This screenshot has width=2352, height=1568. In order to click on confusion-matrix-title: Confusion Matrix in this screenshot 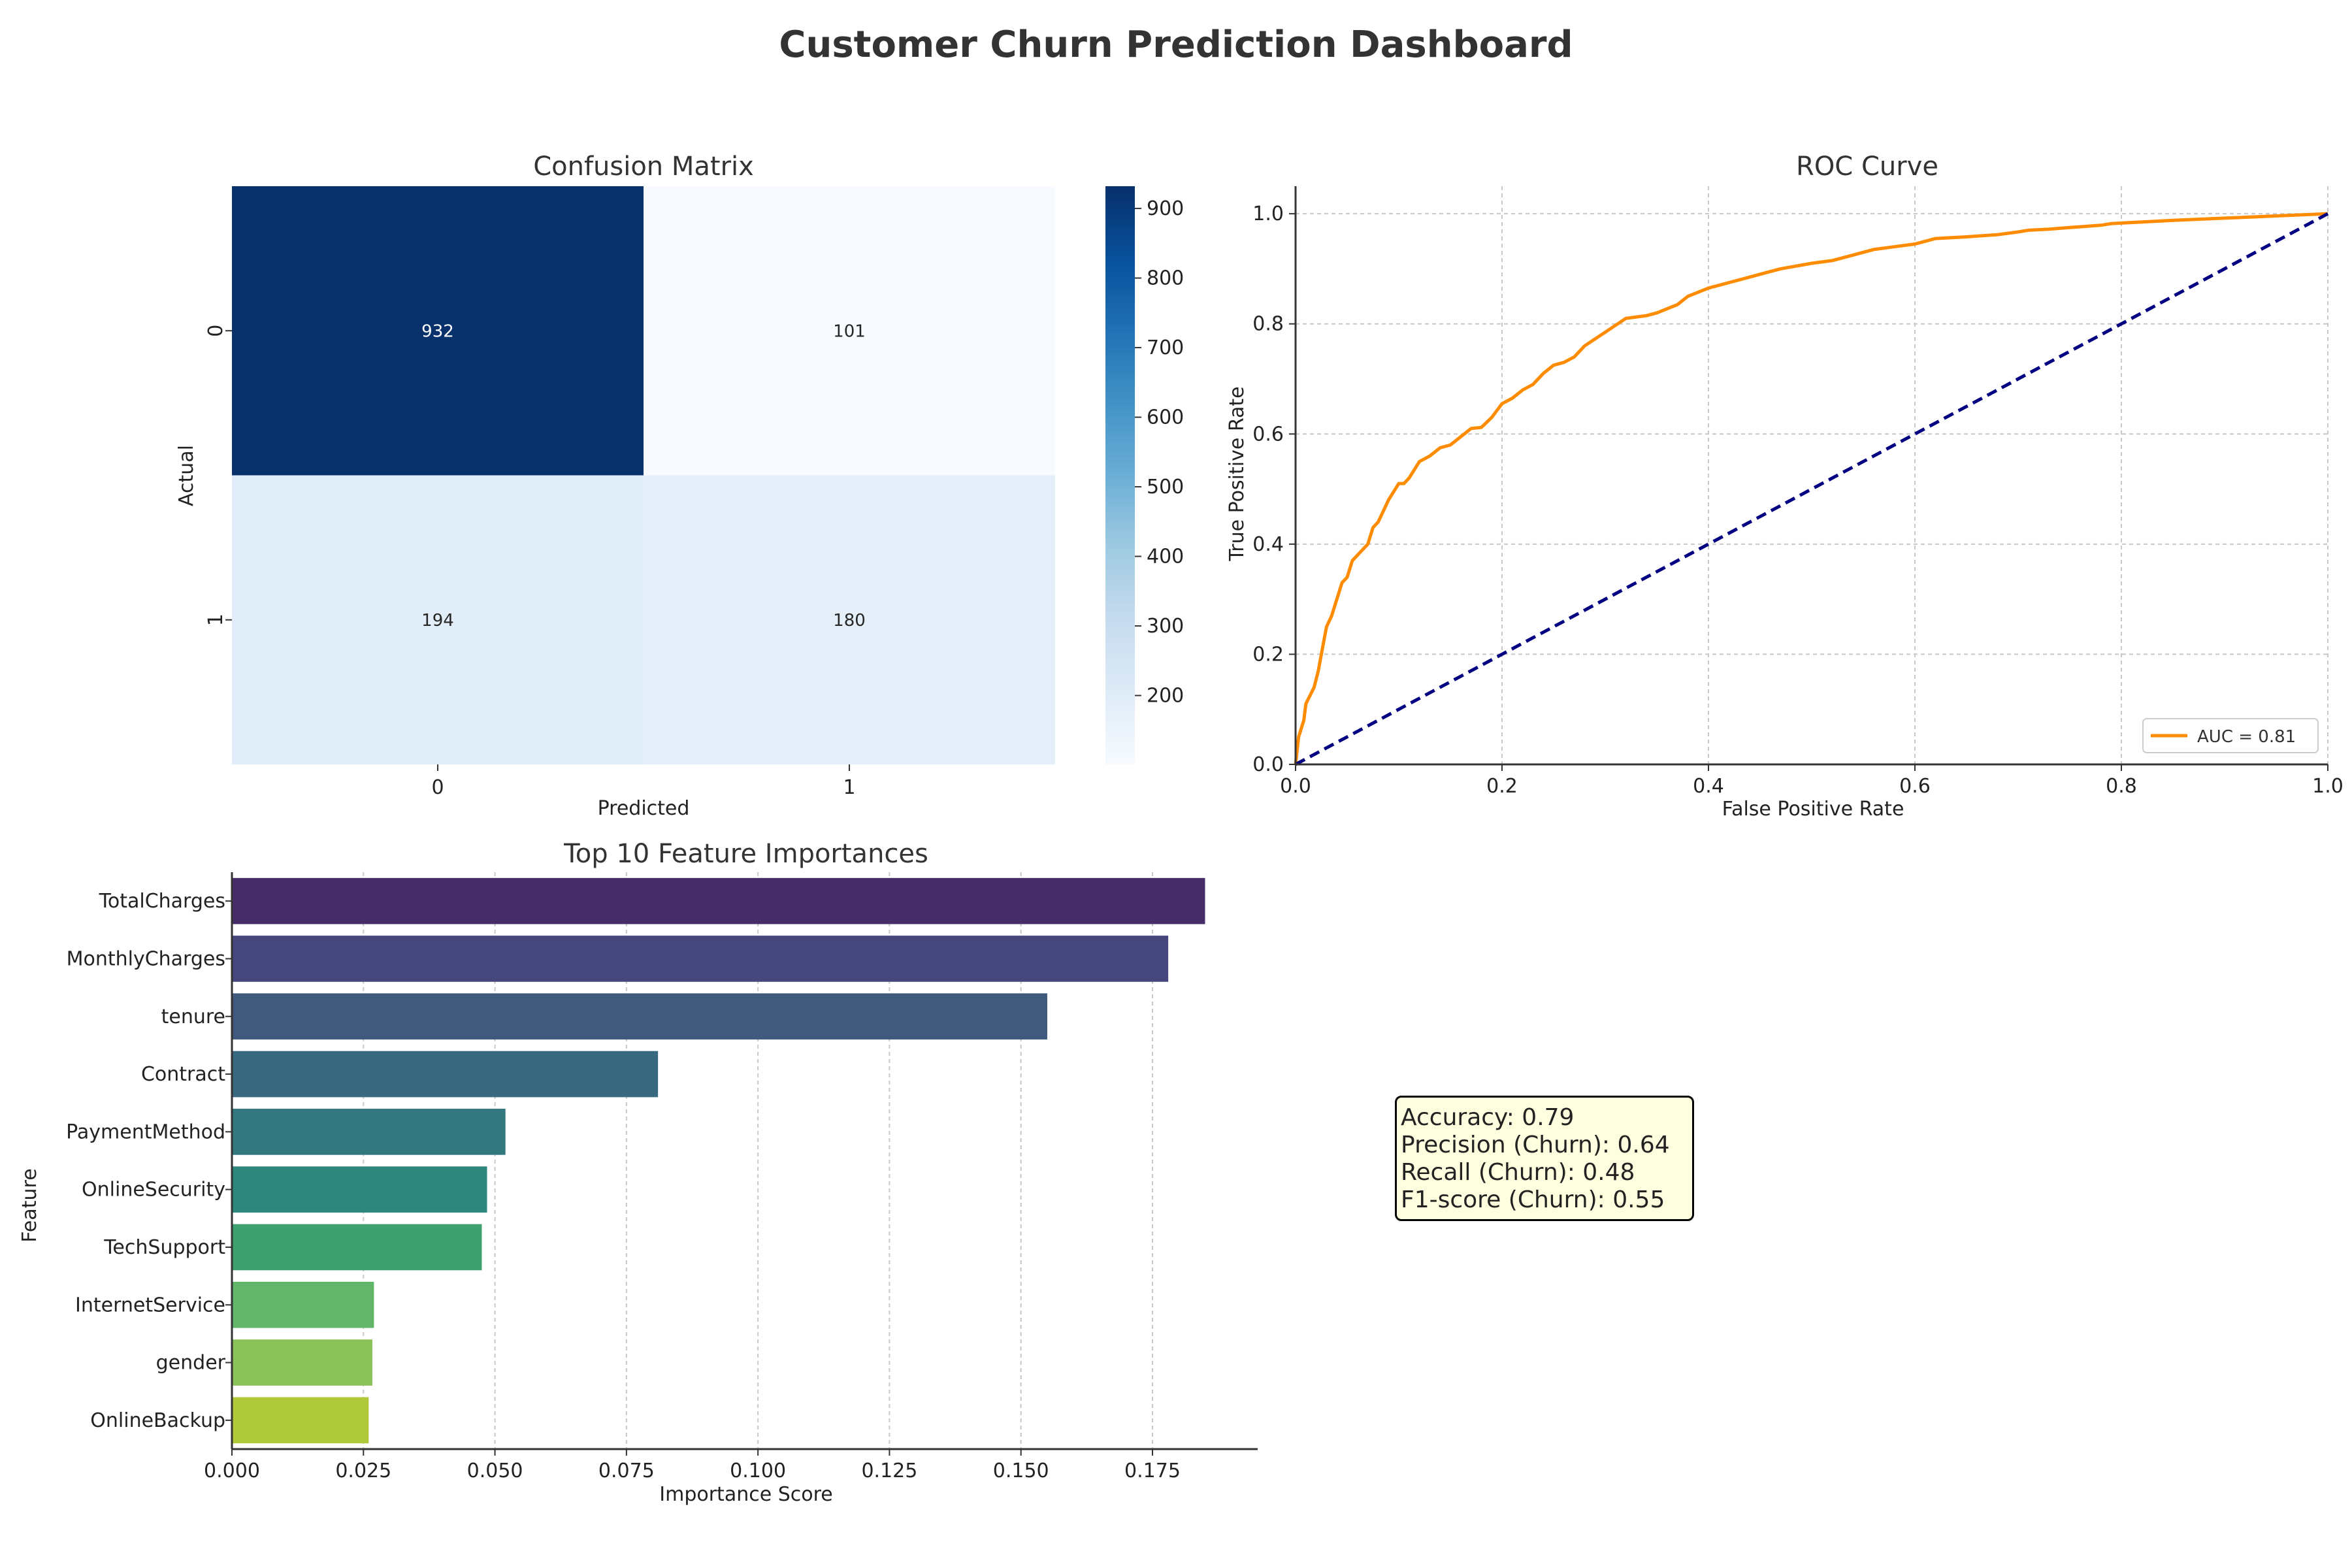, I will do `click(643, 167)`.